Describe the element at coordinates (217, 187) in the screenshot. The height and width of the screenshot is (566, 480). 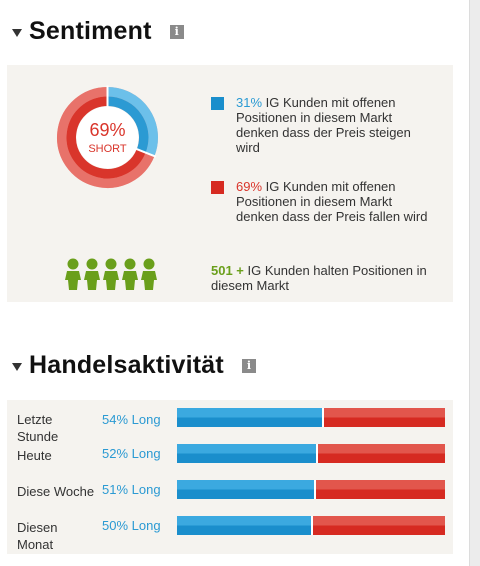
I see `short-swatch` at that location.